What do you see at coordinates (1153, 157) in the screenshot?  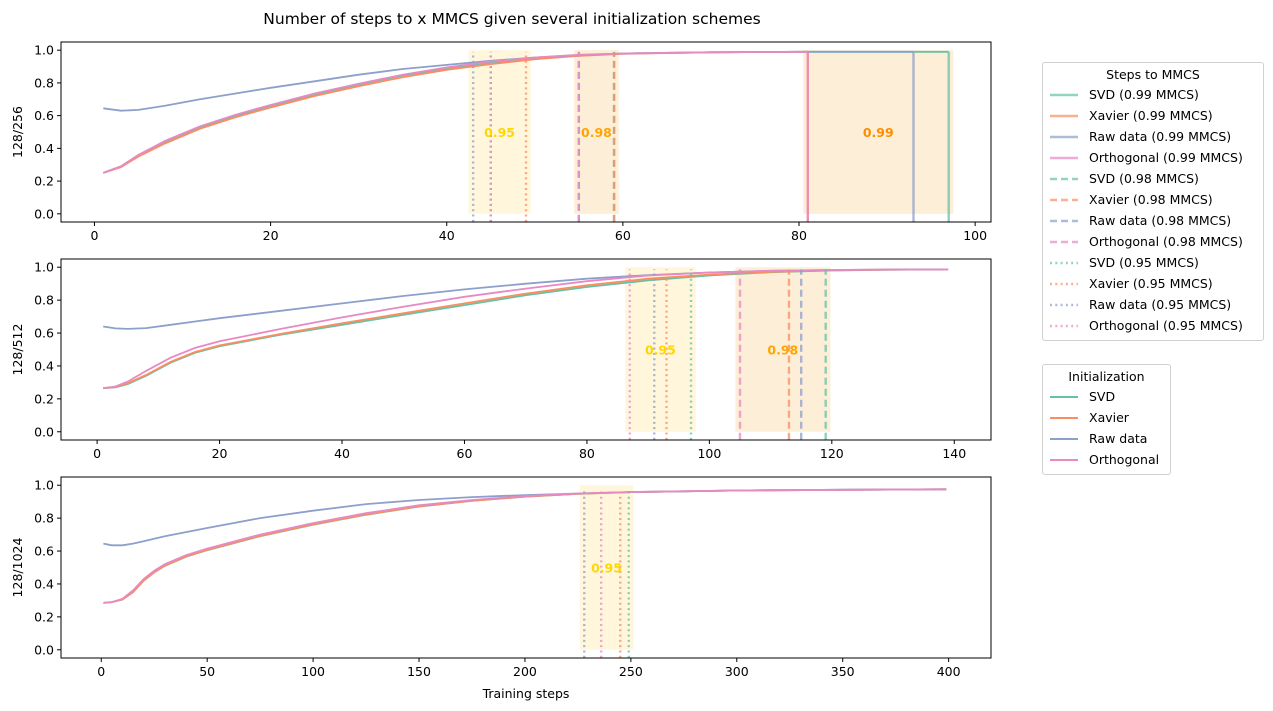 I see `legend-entry: Orthogonal (0.99 MMCS)` at bounding box center [1153, 157].